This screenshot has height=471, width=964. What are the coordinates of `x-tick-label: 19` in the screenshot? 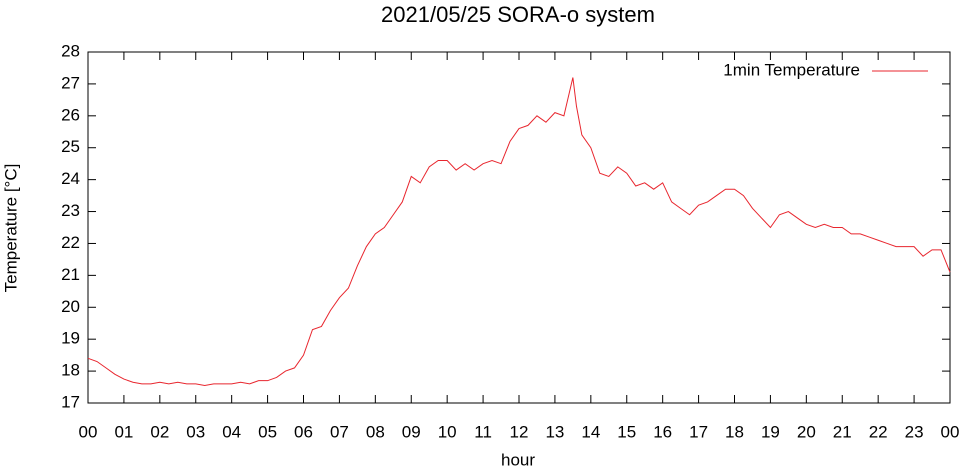 It's located at (770, 431).